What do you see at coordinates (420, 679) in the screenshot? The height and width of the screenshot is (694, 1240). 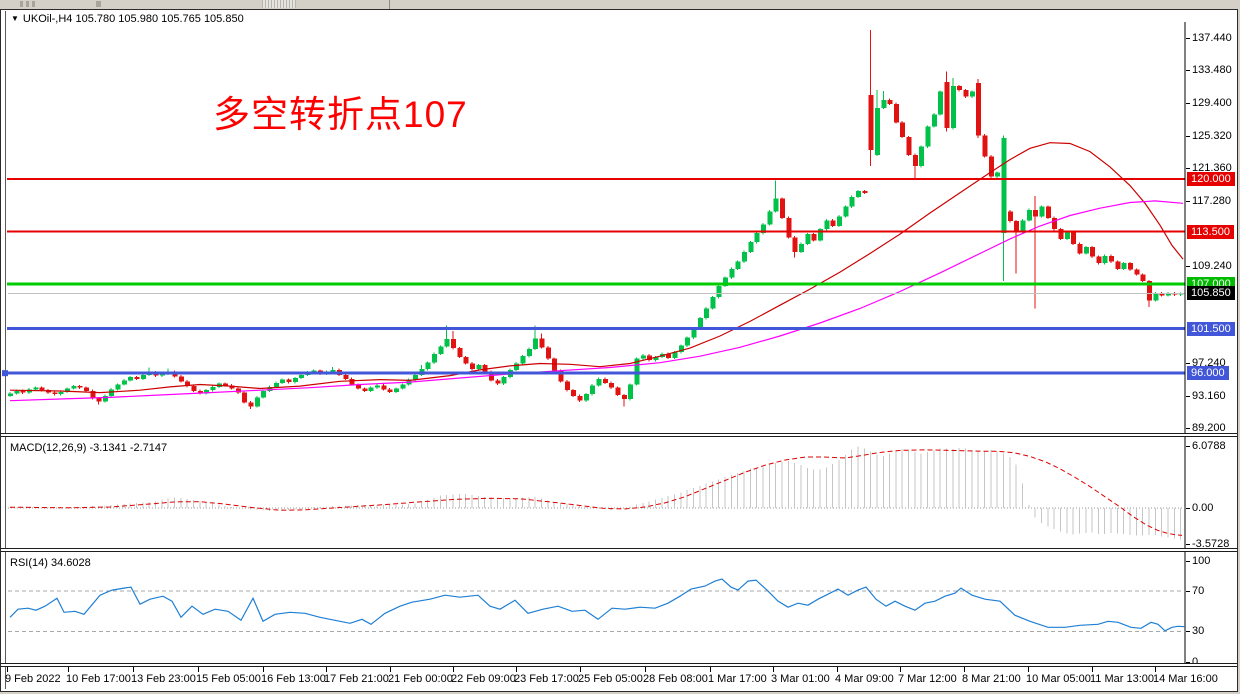 I see `time-axis-label: 21 Feb 00:00` at bounding box center [420, 679].